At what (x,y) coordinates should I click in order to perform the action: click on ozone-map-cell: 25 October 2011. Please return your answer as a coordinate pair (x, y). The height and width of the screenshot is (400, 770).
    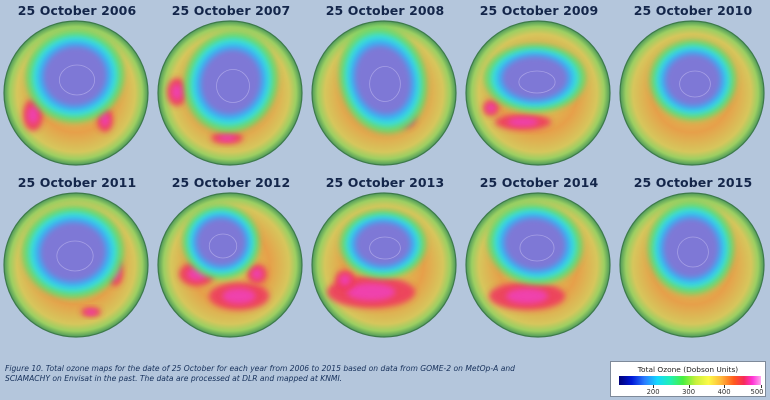
    Looking at the image, I should click on (77, 258).